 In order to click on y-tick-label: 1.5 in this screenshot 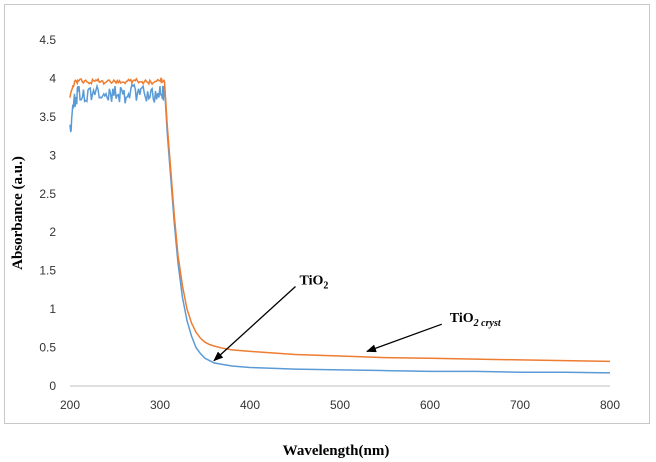, I will do `click(47, 271)`.